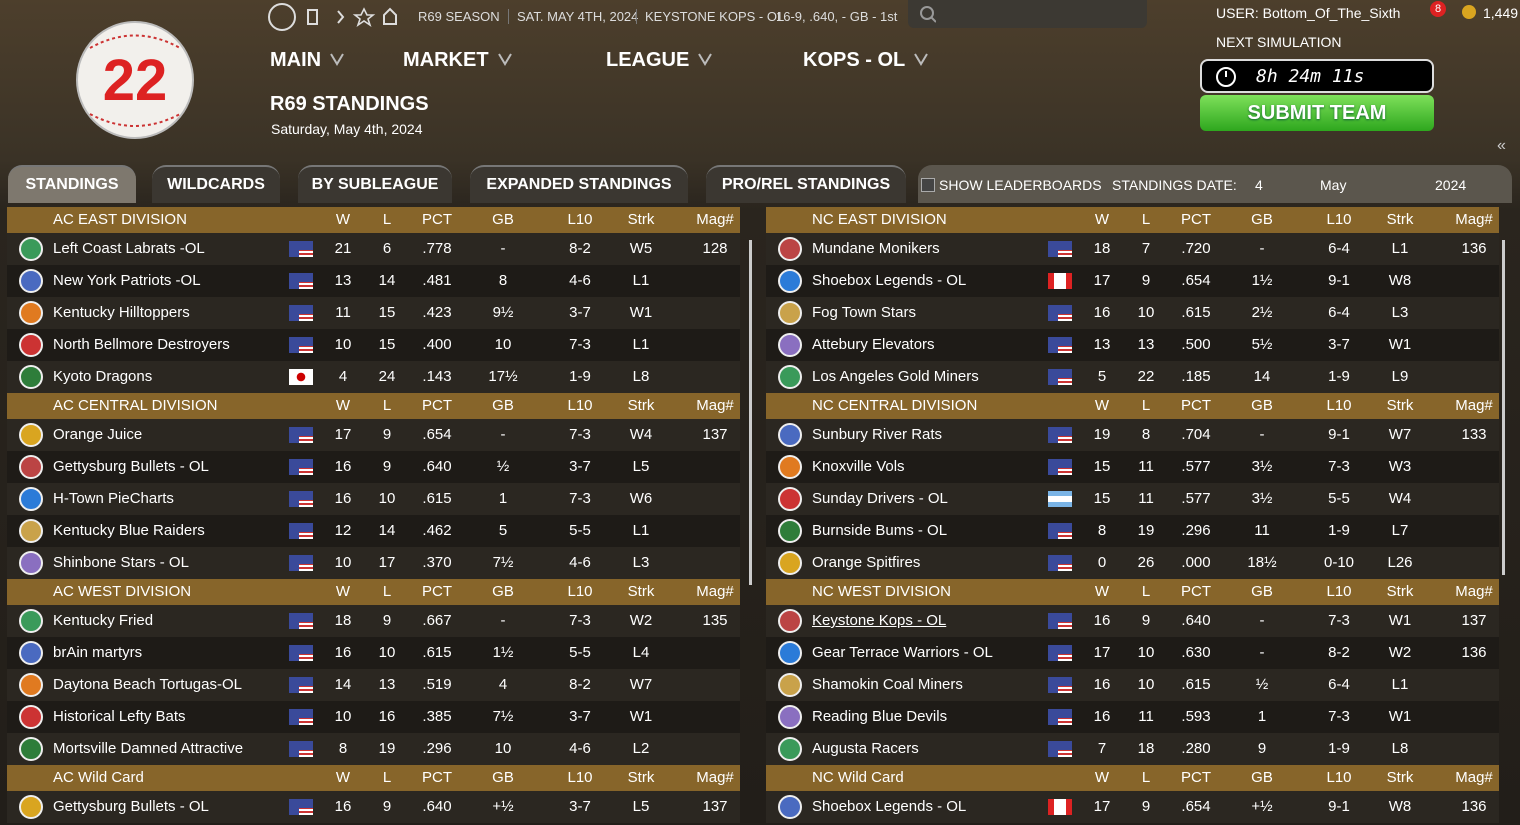 The width and height of the screenshot is (1520, 825). Describe the element at coordinates (876, 248) in the screenshot. I see `team-name: Mundane Monikers` at that location.